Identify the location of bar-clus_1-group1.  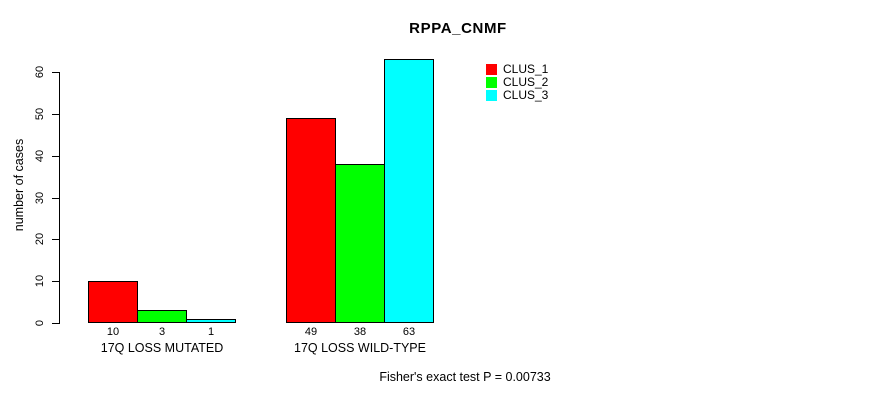
(113, 302).